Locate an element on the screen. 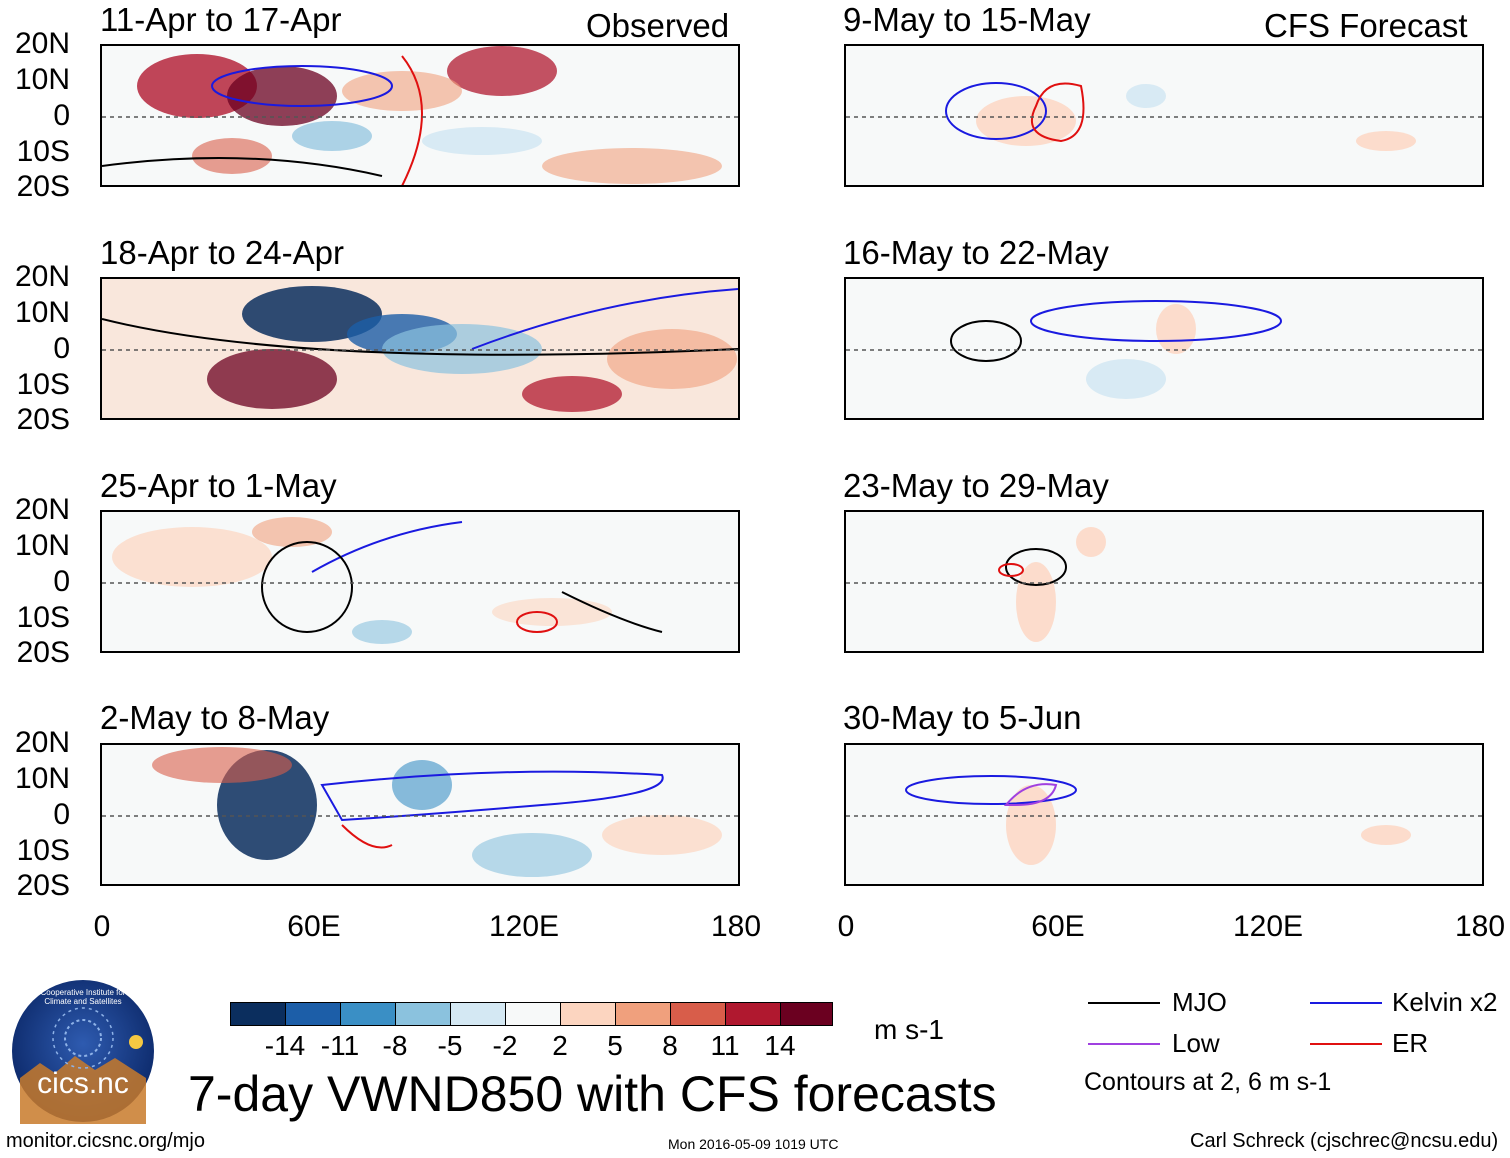  figure-title: 7-day VWND850 with CFS forecasts is located at coordinates (592, 1094).